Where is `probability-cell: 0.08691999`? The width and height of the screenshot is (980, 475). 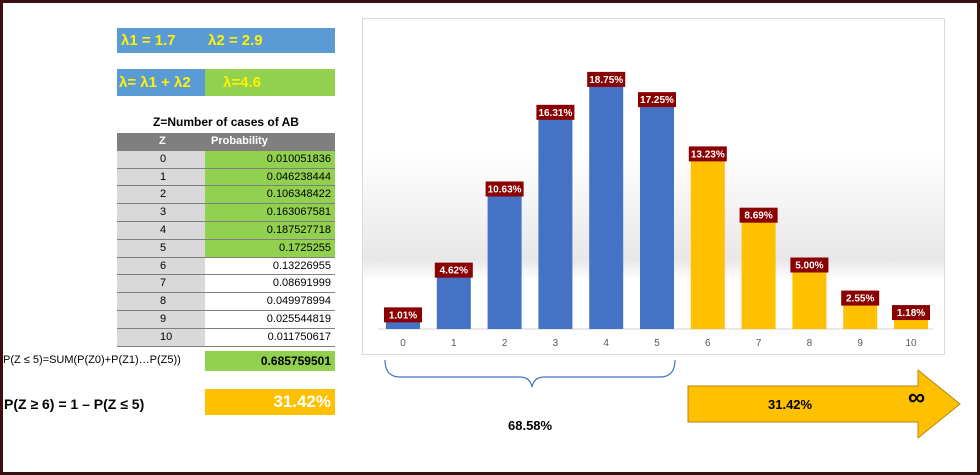 probability-cell: 0.08691999 is located at coordinates (270, 284).